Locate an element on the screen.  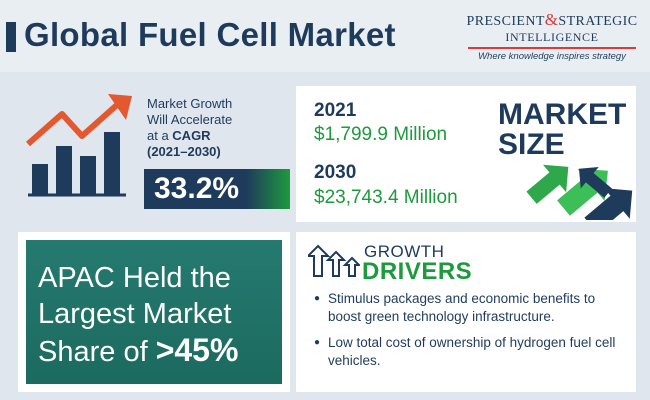
market-size-year-1: 2021 is located at coordinates (335, 110).